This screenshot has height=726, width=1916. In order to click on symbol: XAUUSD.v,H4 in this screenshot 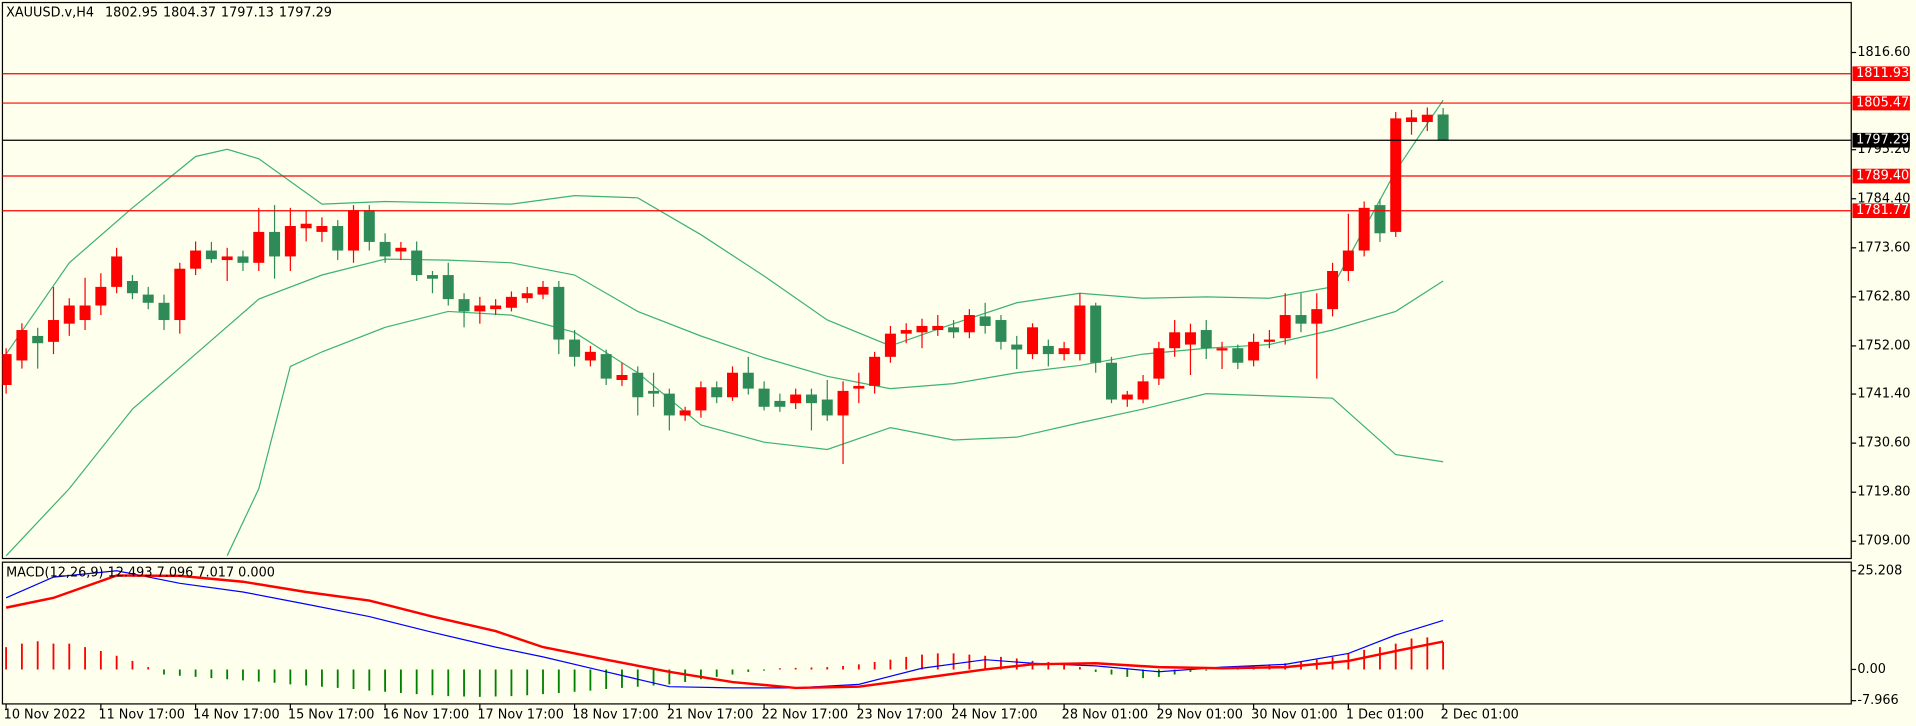, I will do `click(50, 12)`.